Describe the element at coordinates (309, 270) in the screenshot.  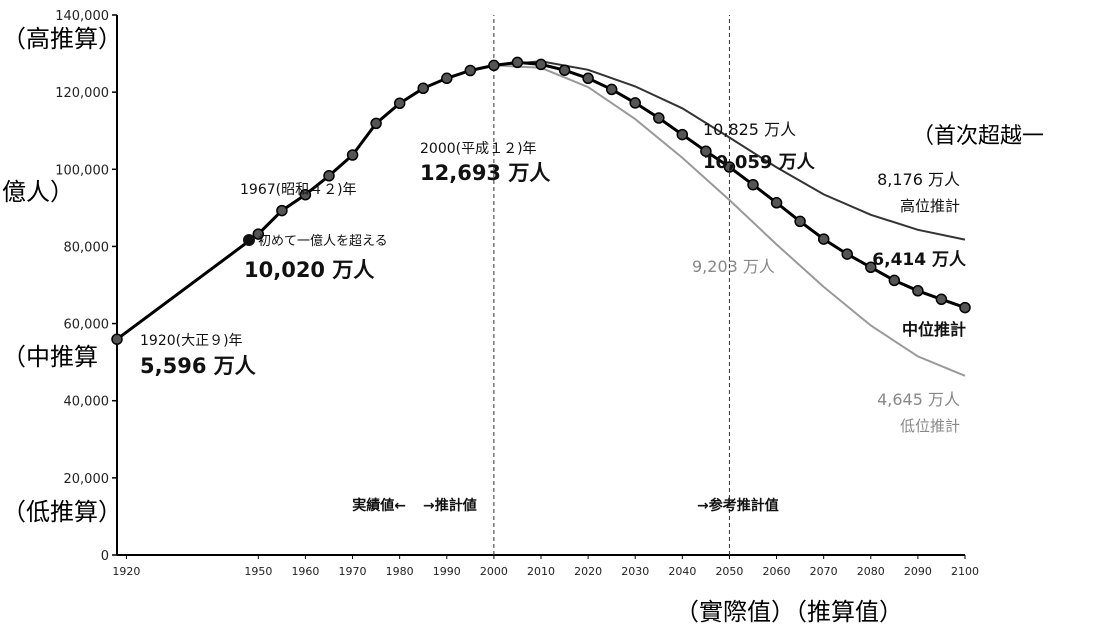
I see `annotation-1967-value: 10,020 万人` at that location.